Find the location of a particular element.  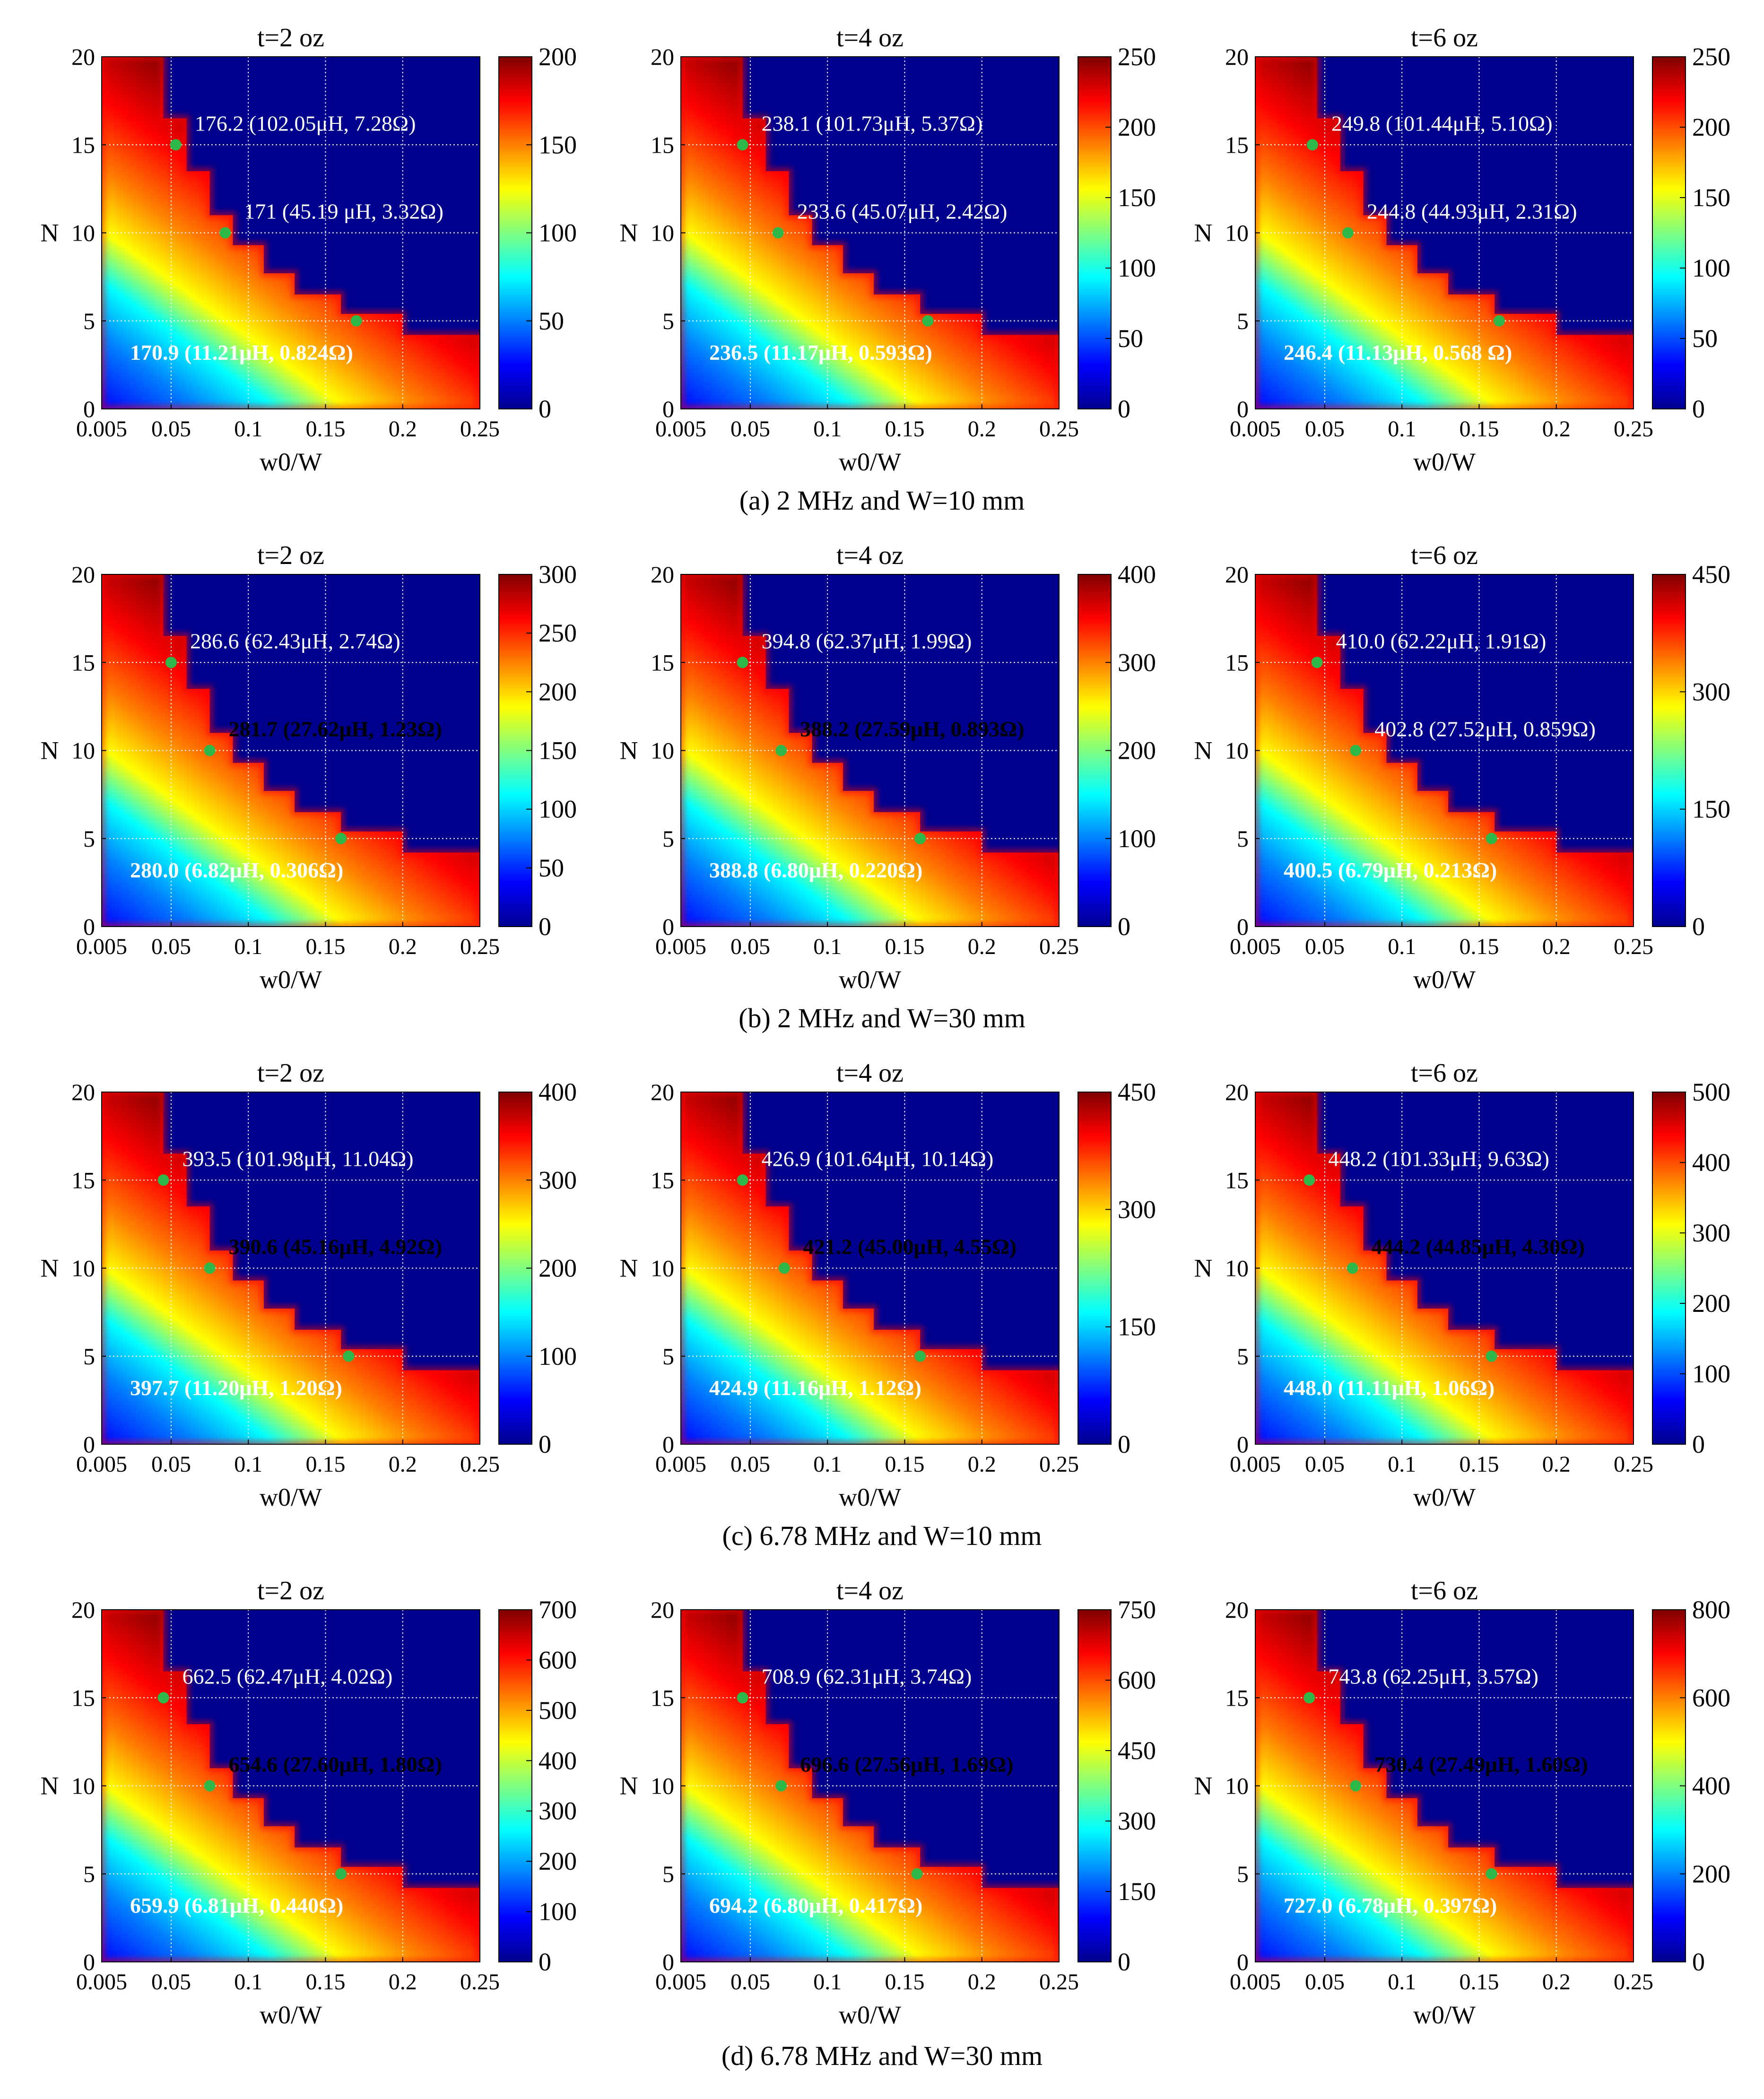

optimum-point-label: 694.2 (6.80μH, 0.417Ω) is located at coordinates (815, 1905).